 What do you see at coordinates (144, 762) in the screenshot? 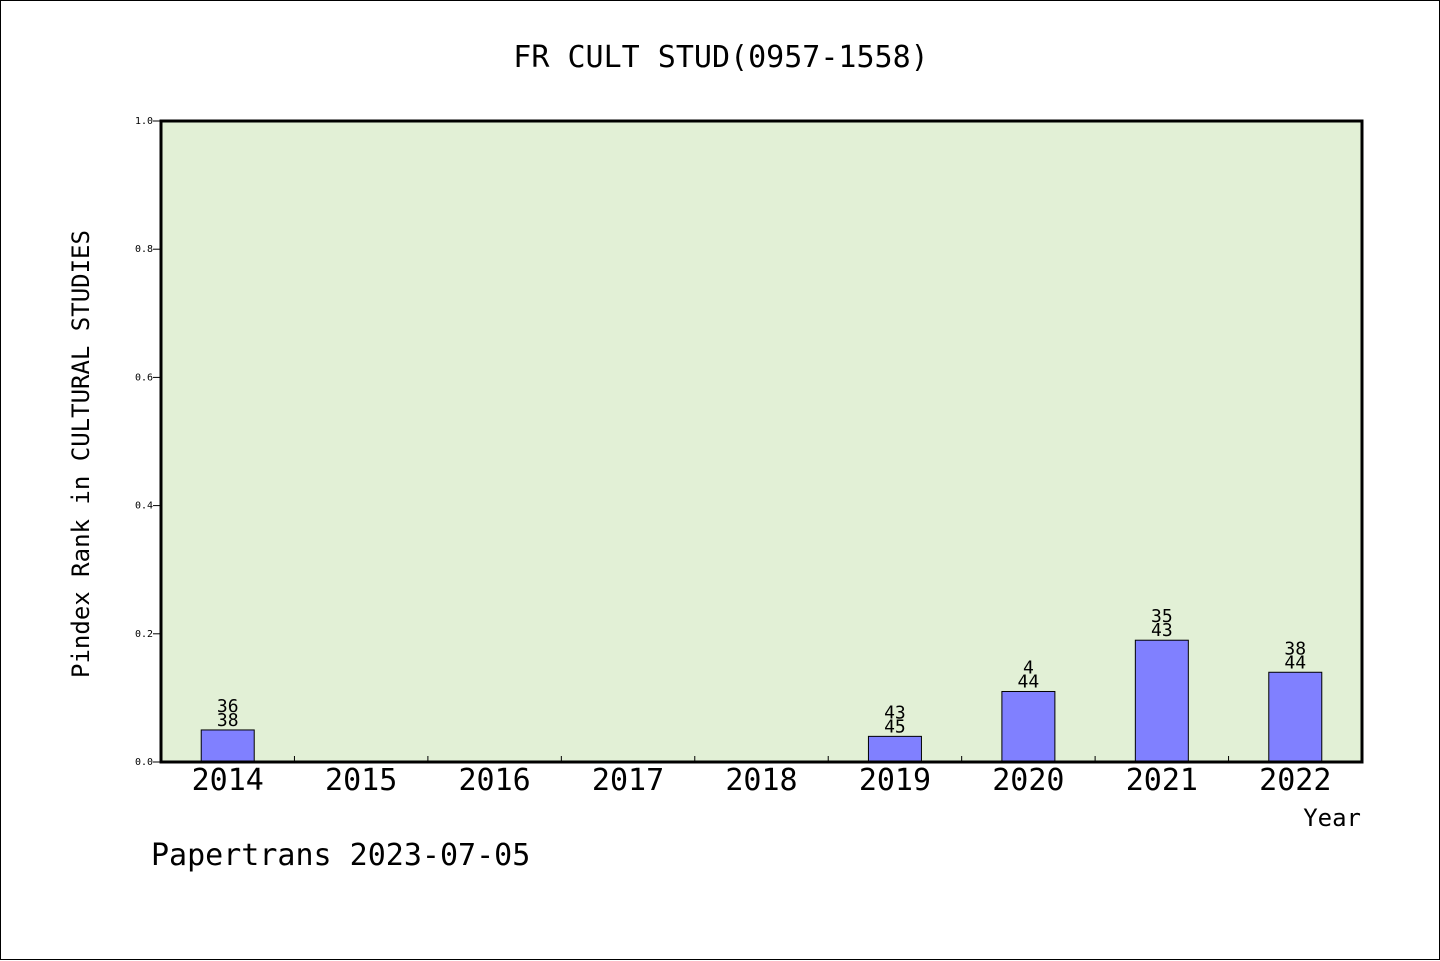
I see `y-tick-label: 0.0` at bounding box center [144, 762].